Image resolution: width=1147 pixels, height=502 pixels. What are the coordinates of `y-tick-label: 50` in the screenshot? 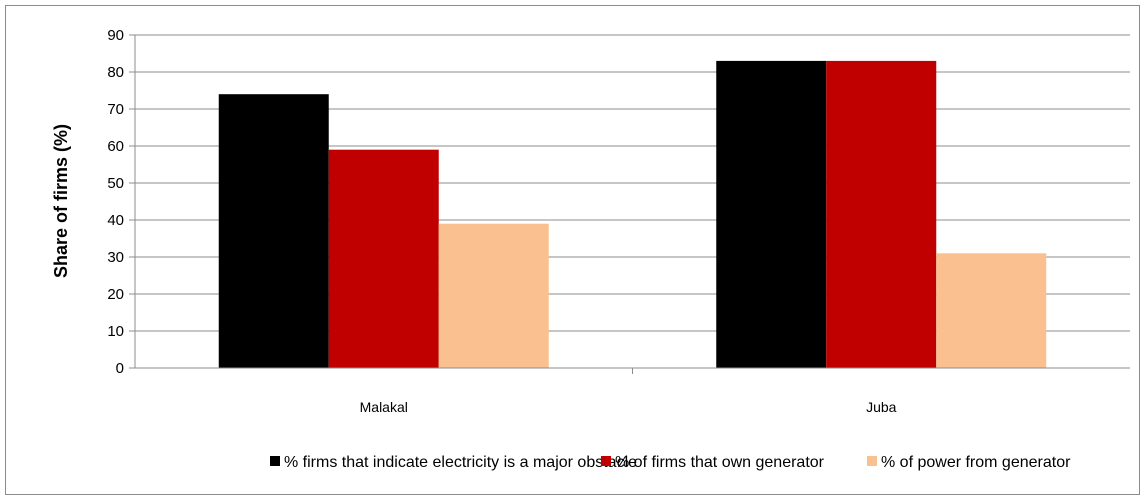 It's located at (115, 183).